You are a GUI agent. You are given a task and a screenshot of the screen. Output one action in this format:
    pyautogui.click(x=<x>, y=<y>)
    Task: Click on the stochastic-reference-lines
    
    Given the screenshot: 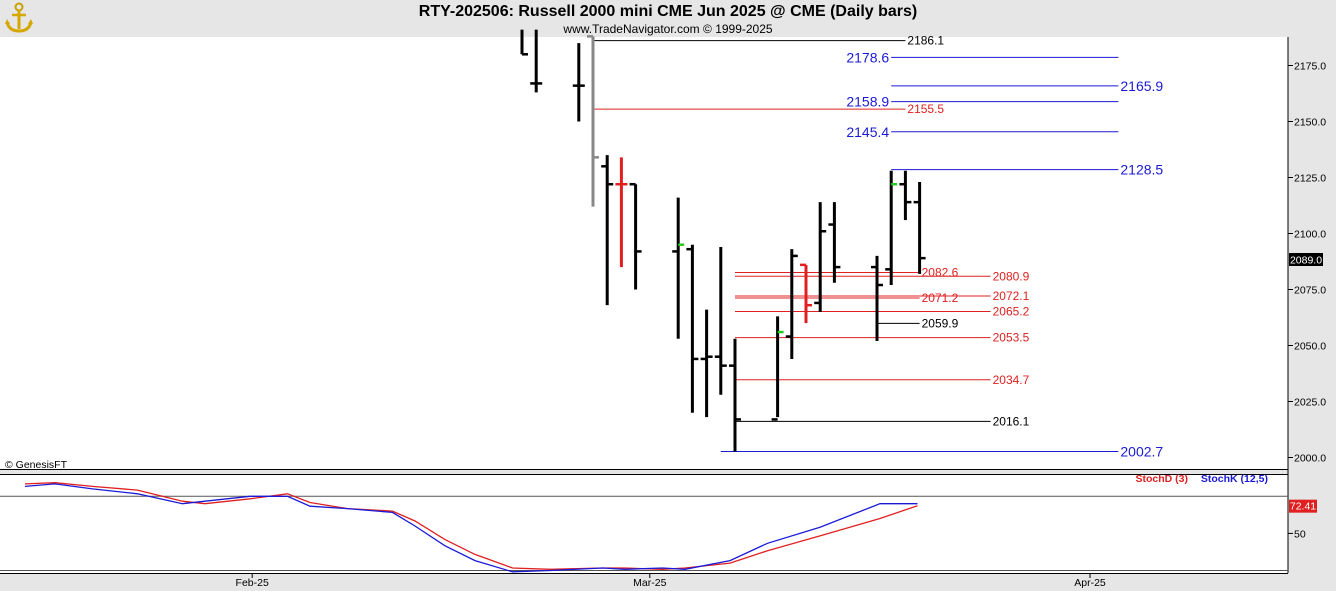 What is the action you would take?
    pyautogui.click(x=644, y=533)
    